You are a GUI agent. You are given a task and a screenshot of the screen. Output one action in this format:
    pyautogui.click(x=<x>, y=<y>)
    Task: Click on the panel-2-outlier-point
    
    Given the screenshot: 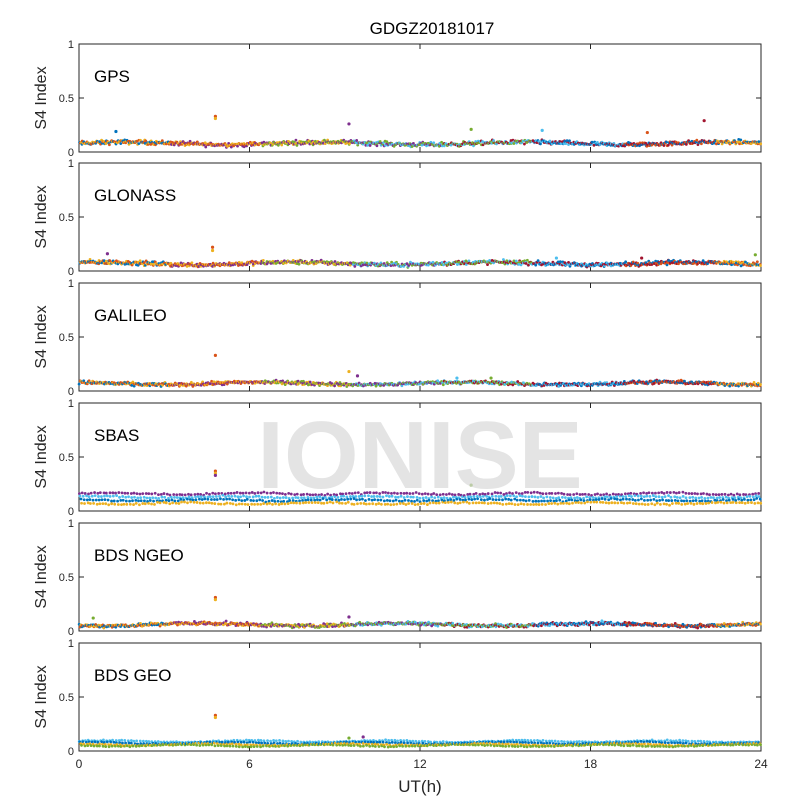 What is the action you would take?
    pyautogui.click(x=456, y=377)
    